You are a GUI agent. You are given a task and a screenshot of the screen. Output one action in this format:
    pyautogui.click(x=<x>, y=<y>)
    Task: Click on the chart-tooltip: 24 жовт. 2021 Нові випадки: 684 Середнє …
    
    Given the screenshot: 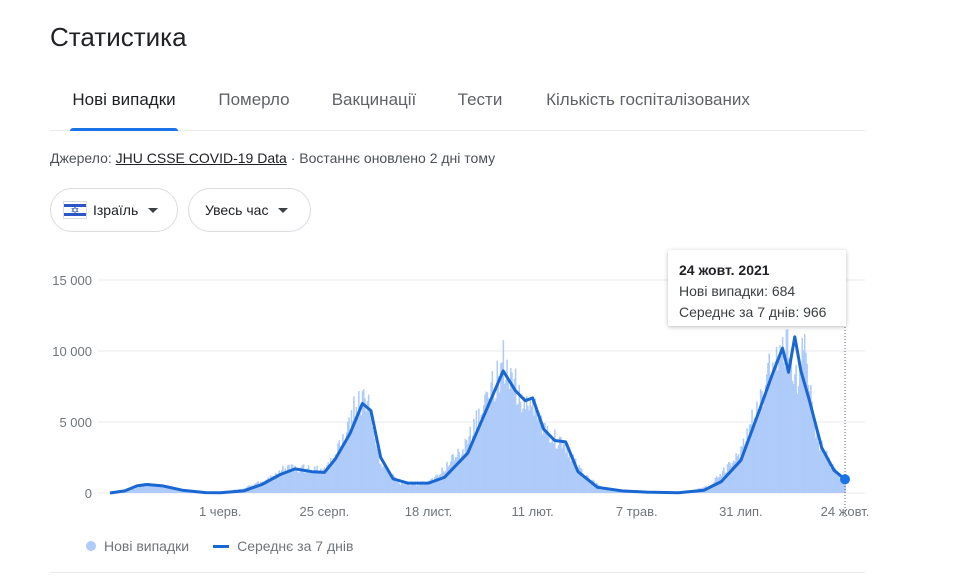 What is the action you would take?
    pyautogui.click(x=757, y=288)
    